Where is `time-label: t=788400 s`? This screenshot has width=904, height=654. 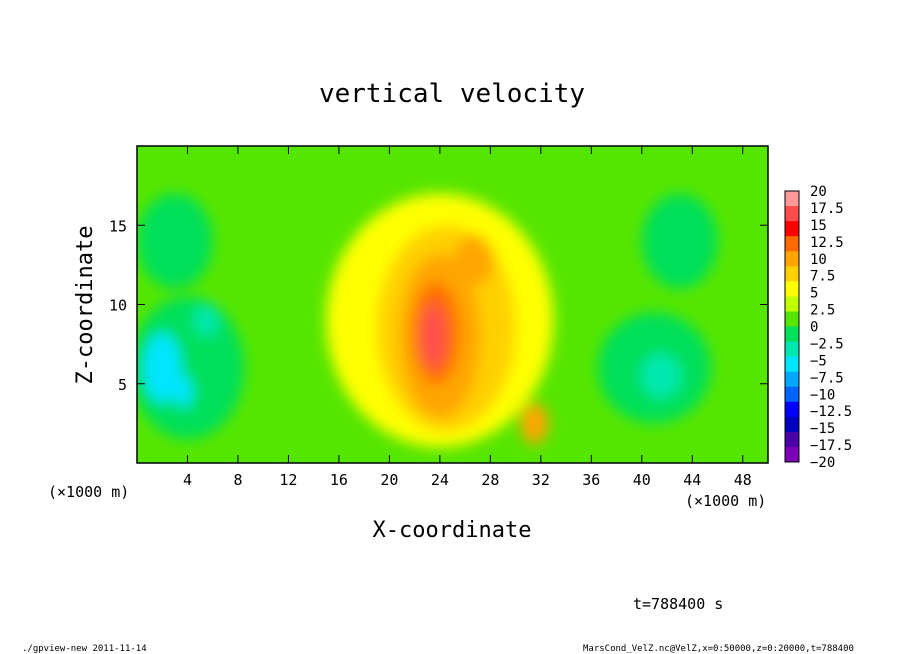 time-label: t=788400 s is located at coordinates (678, 604).